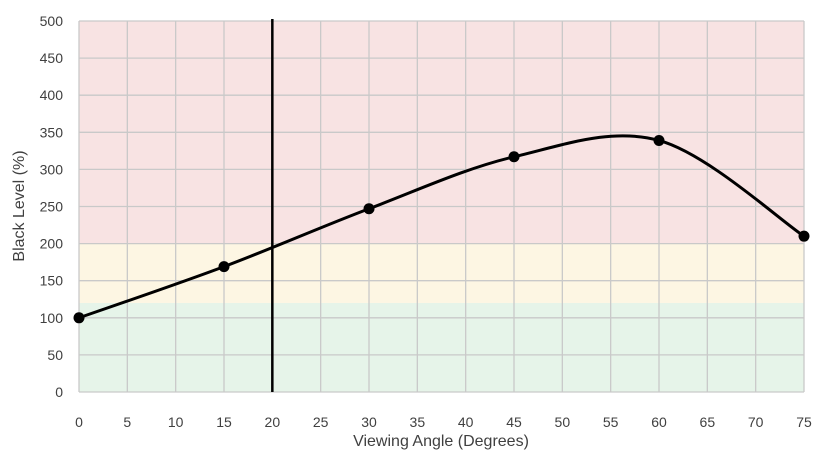 The image size is (835, 454). What do you see at coordinates (52, 95) in the screenshot?
I see `y-tick-label: 400` at bounding box center [52, 95].